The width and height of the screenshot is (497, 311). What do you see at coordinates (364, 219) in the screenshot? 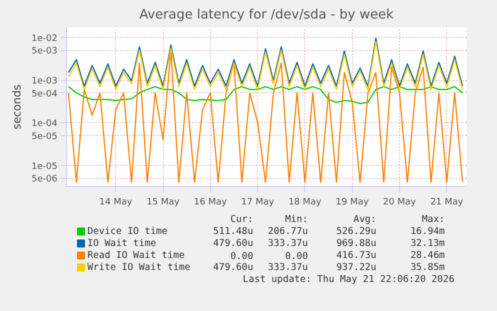
I see `text: Avg:` at bounding box center [364, 219].